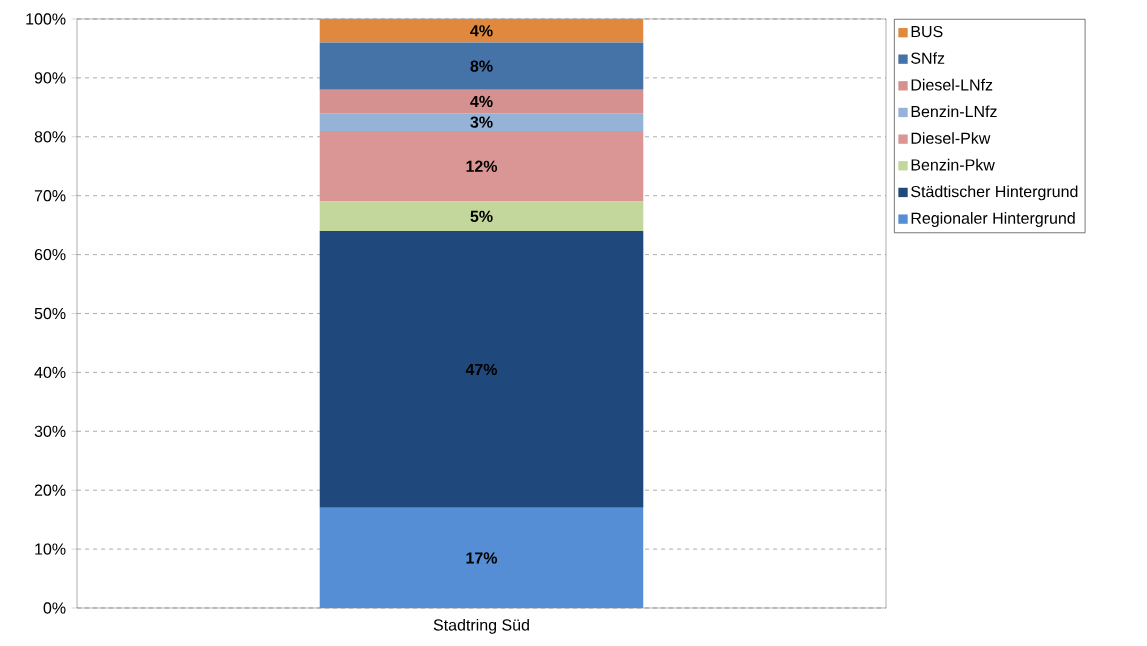 The height and width of the screenshot is (646, 1147). Describe the element at coordinates (54, 608) in the screenshot. I see `y-tick-label: 0%` at that location.